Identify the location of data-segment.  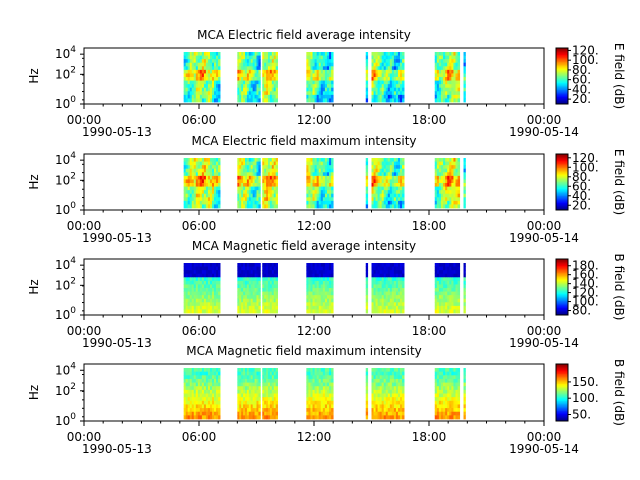
(447, 183).